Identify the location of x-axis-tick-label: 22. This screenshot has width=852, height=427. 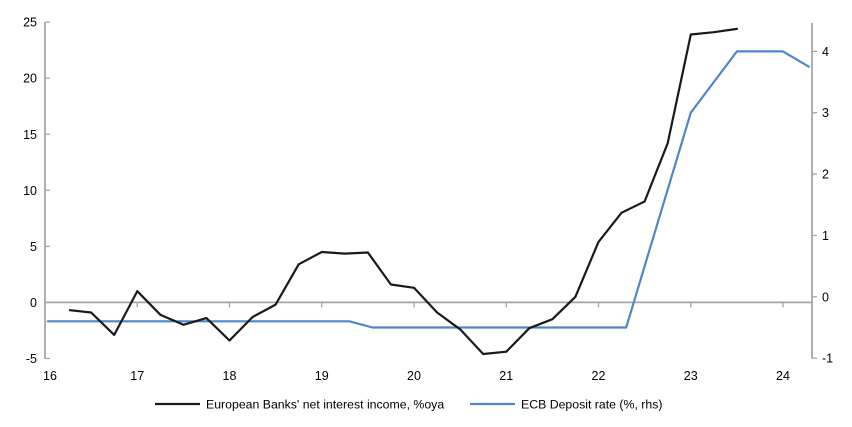
(599, 376).